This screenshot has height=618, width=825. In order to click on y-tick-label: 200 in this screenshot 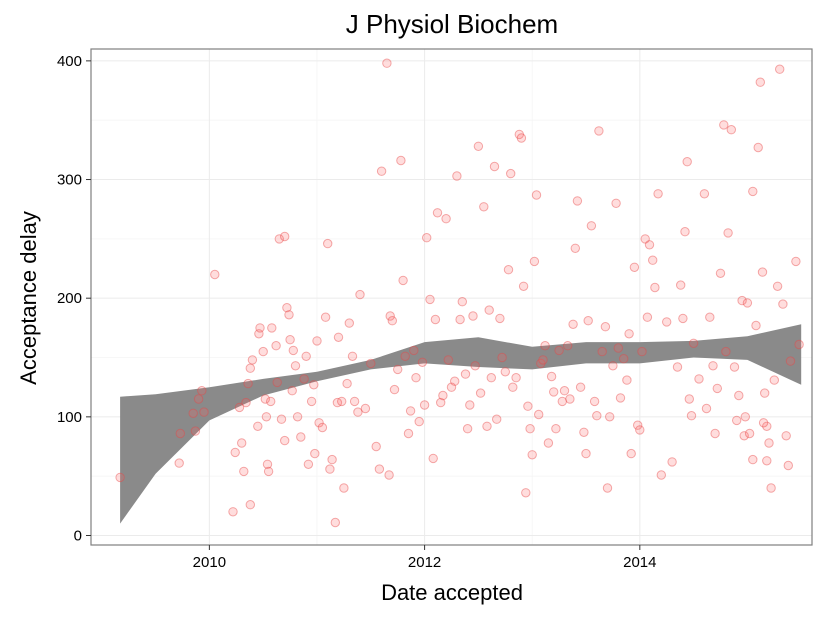, I will do `click(69, 298)`.